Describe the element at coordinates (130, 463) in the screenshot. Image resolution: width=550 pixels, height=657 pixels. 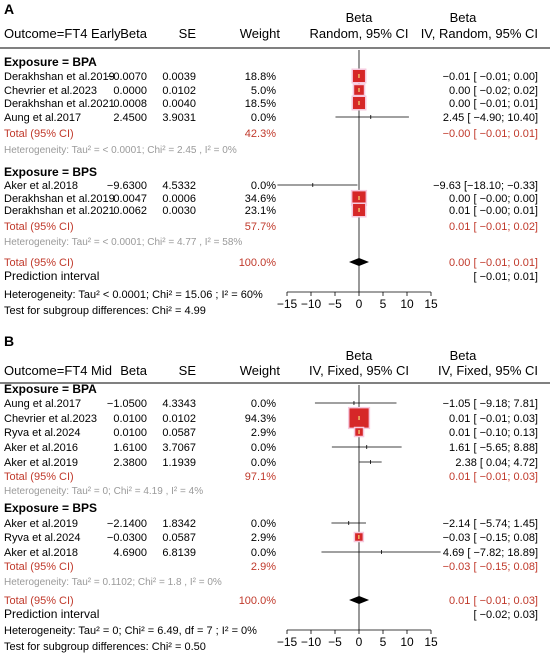
I see `study-beta: 2.3800` at that location.